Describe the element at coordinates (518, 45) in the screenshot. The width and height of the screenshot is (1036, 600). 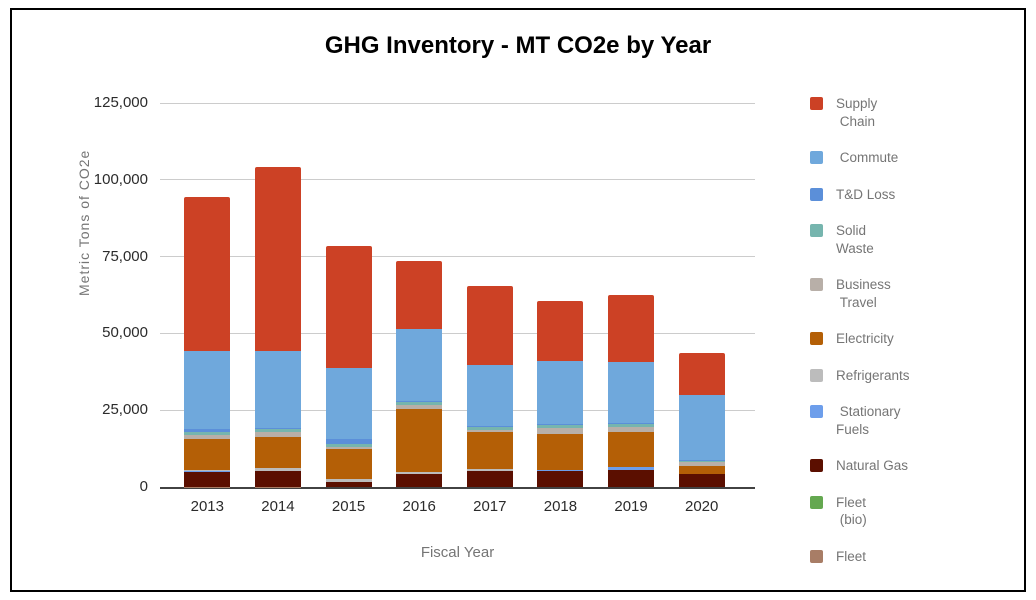
I see `chart-title: GHG Inventory - MT CO2e by Year` at that location.